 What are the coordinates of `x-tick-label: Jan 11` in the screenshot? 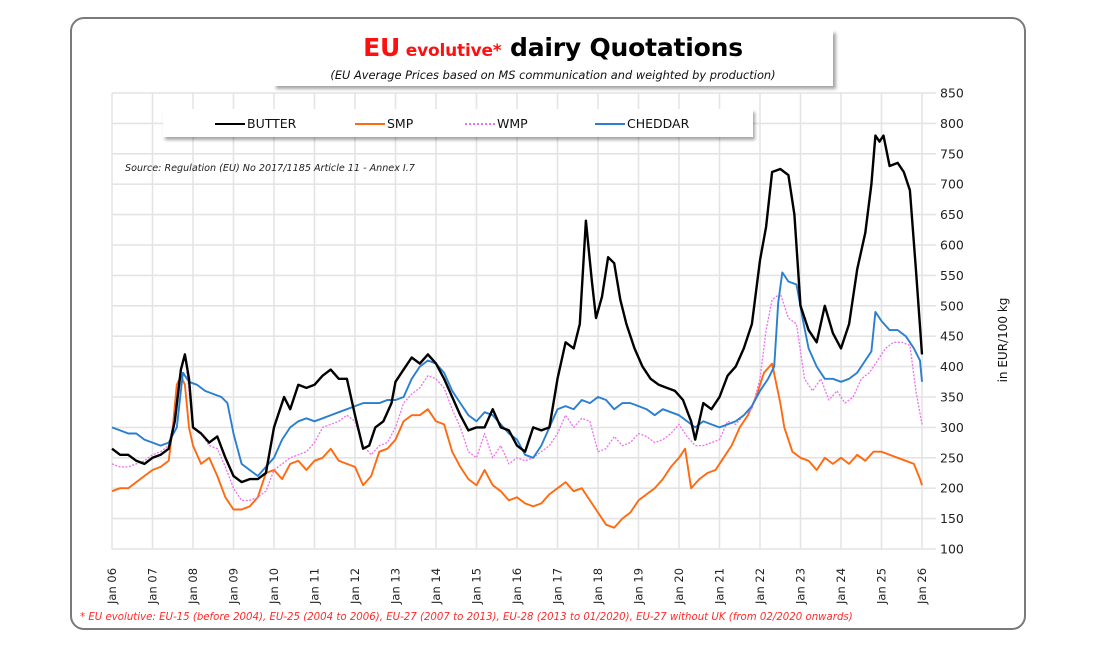 It's located at (315, 586).